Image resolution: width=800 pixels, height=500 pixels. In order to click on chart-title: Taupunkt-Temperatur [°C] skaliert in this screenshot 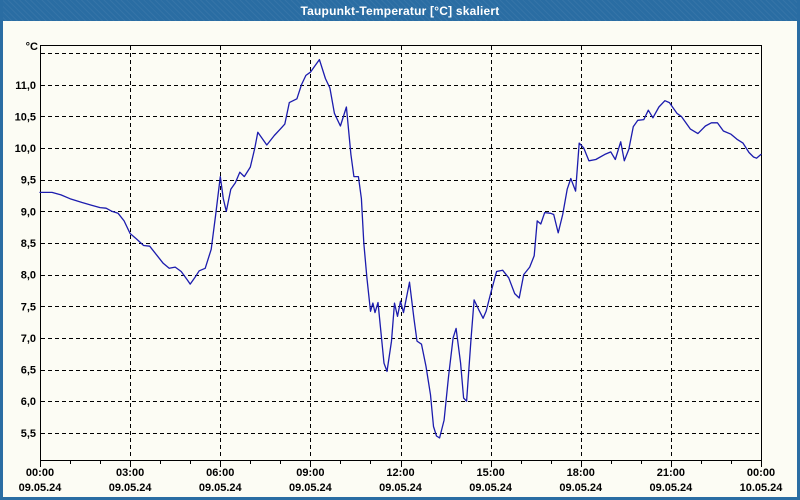, I will do `click(400, 10)`.